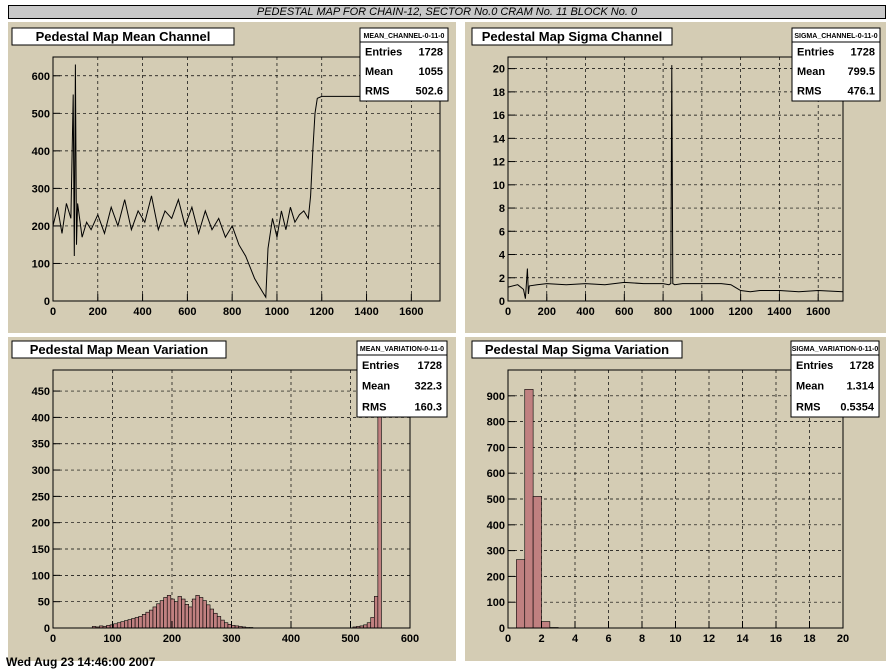 The height and width of the screenshot is (669, 896). Describe the element at coordinates (44, 603) in the screenshot. I see `y-tick-label: 50` at that location.